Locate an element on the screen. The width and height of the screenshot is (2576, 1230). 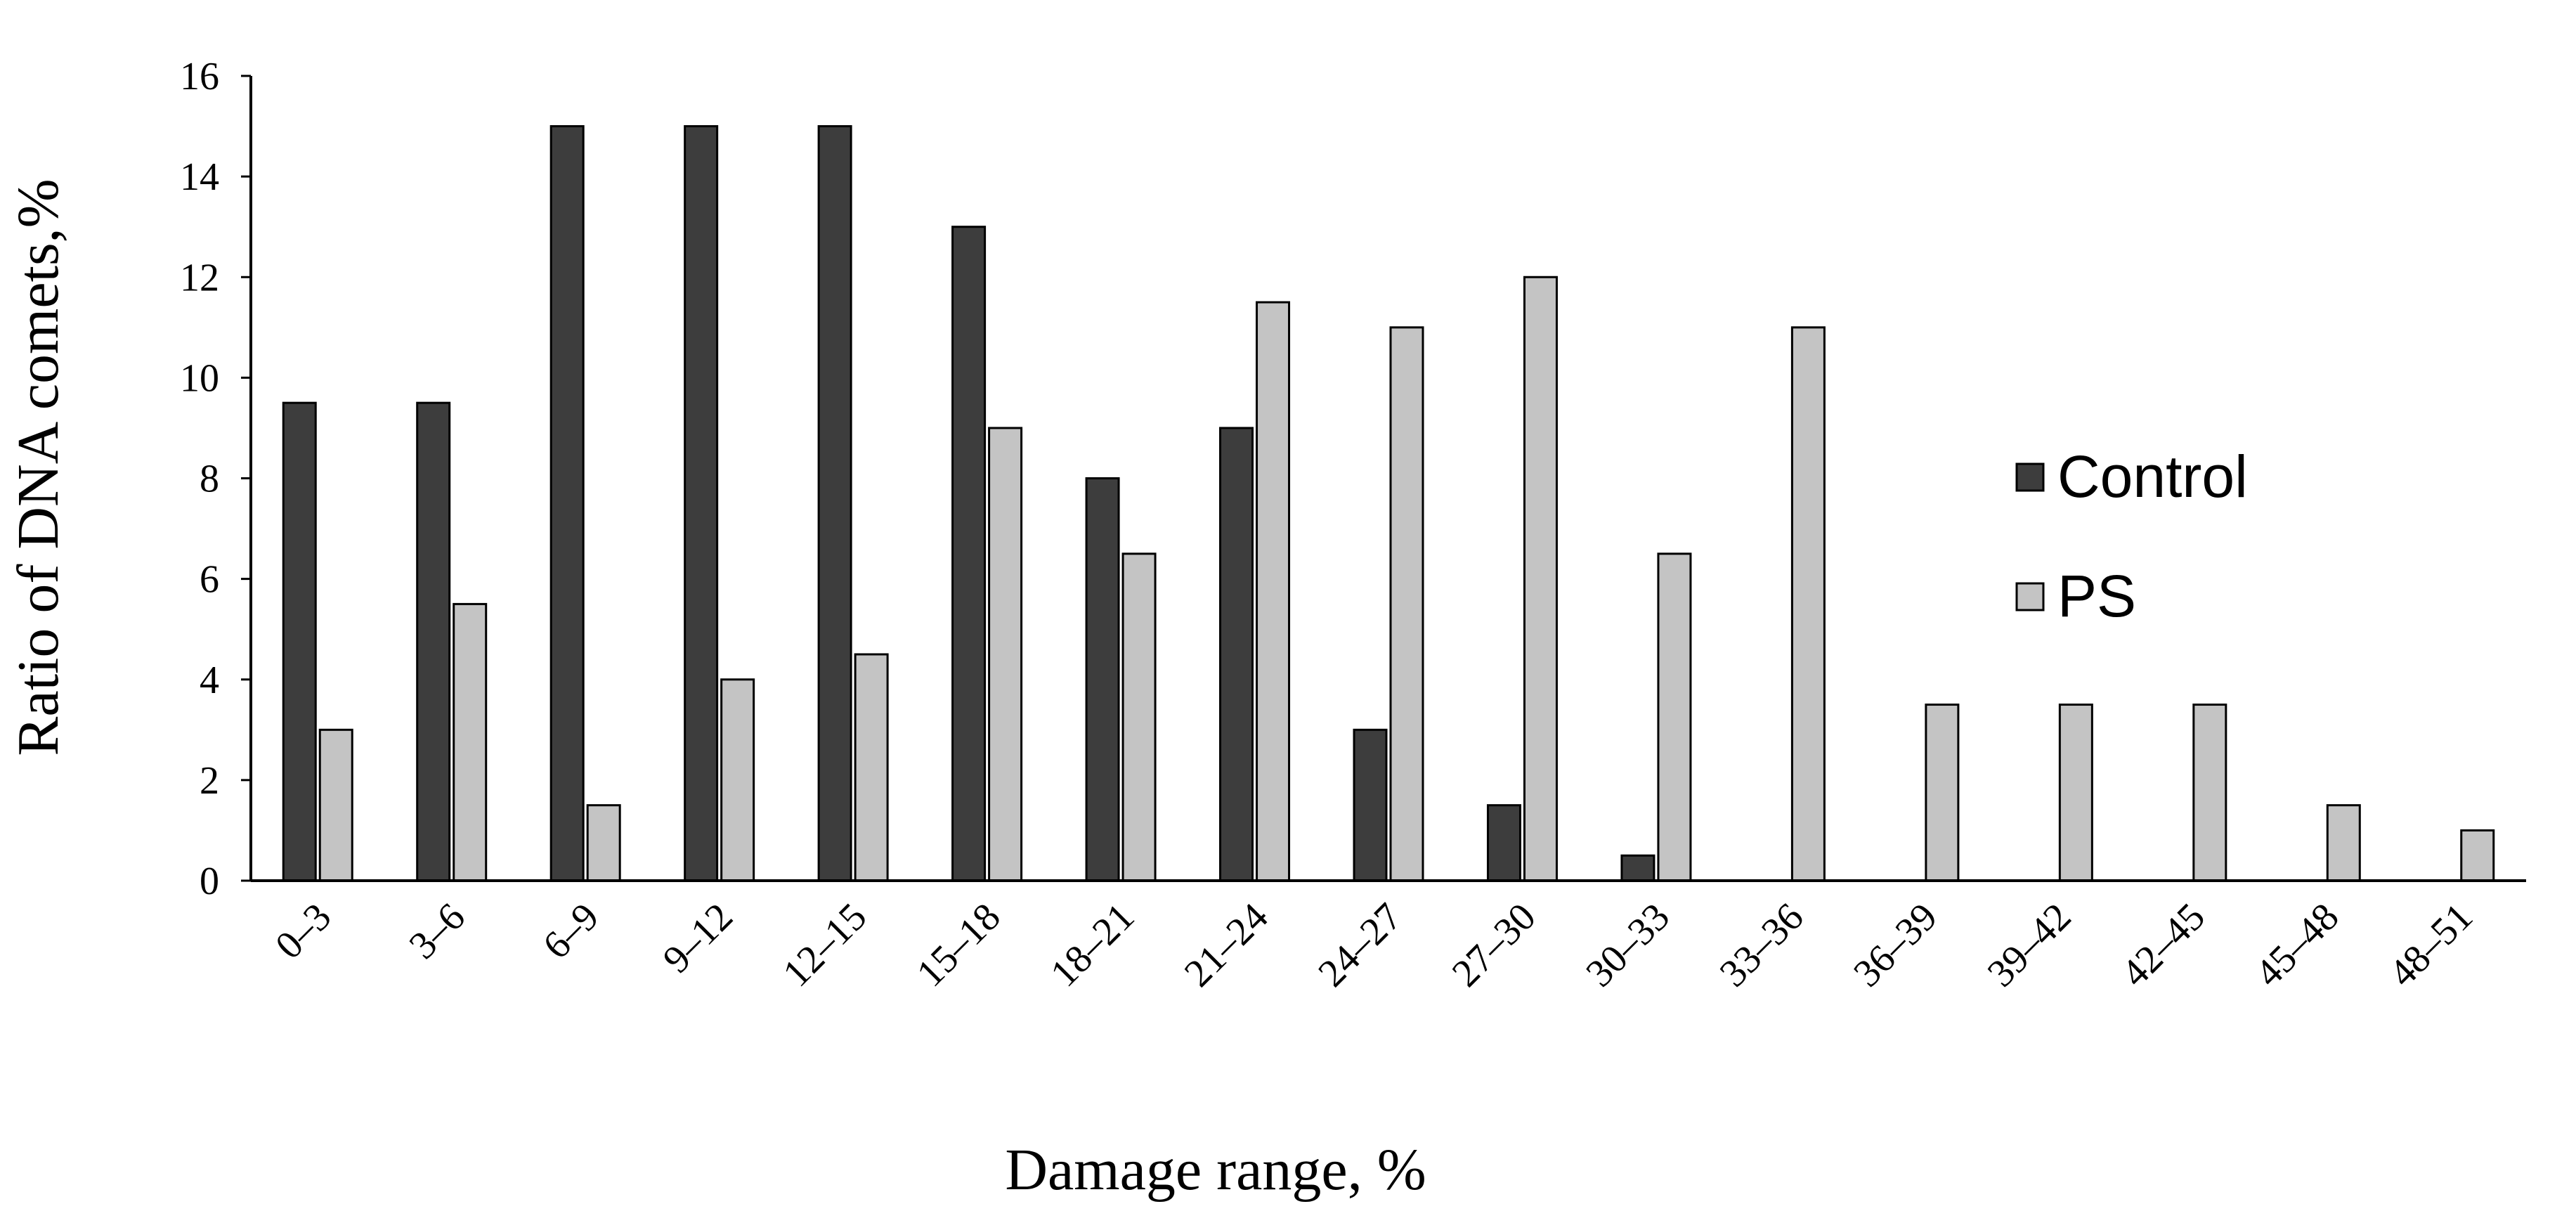
x-tick-label: 21–24 is located at coordinates (1226, 945).